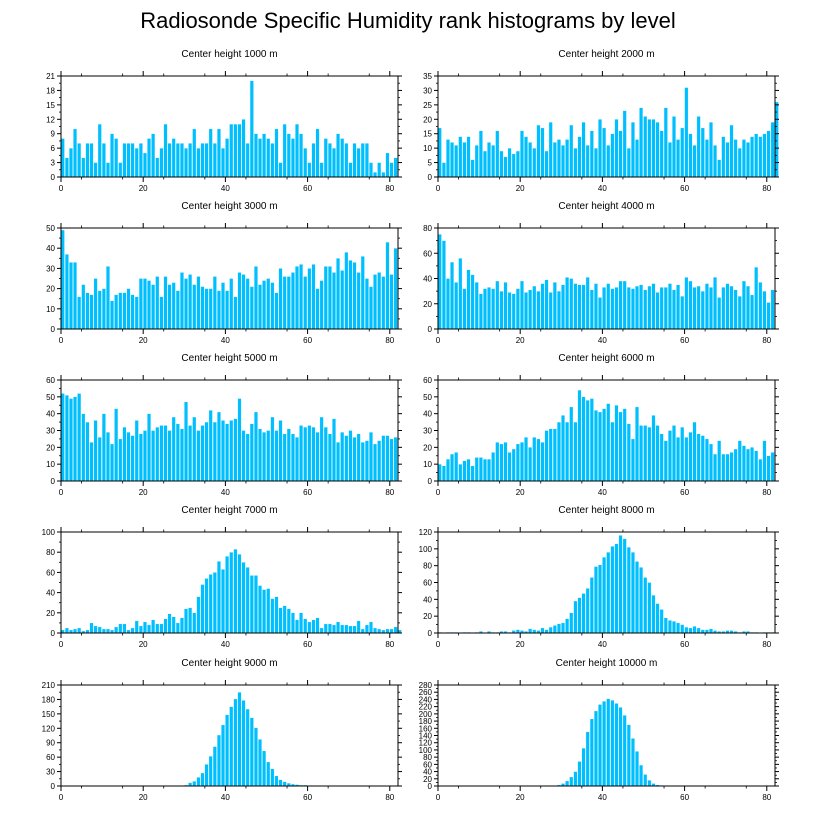 The width and height of the screenshot is (816, 824). I want to click on x-tick-label: 0, so click(438, 340).